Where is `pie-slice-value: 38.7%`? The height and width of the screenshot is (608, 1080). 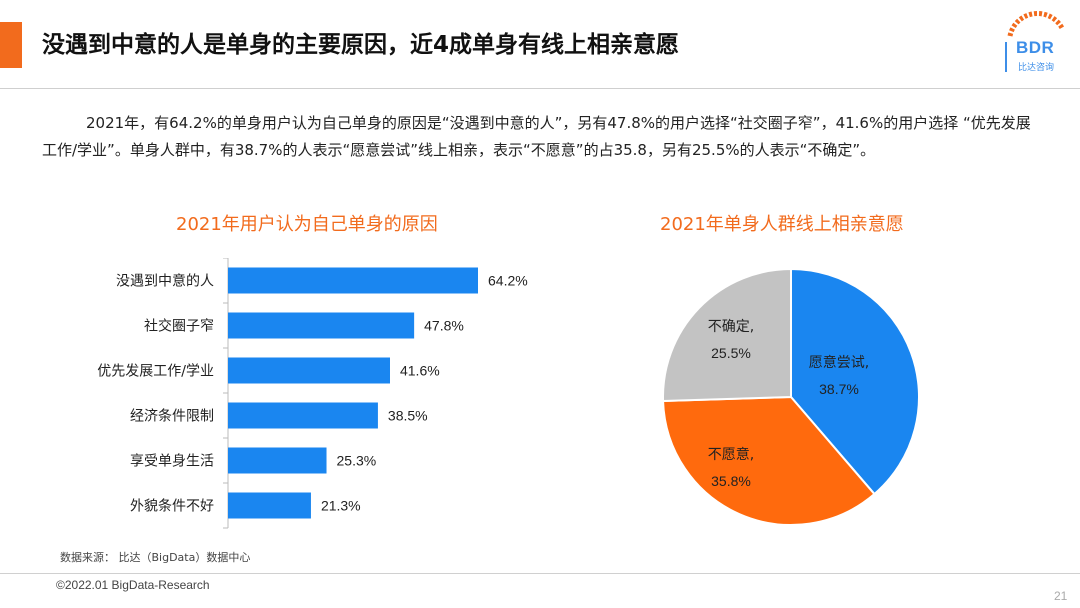
pie-slice-value: 38.7% is located at coordinates (839, 389).